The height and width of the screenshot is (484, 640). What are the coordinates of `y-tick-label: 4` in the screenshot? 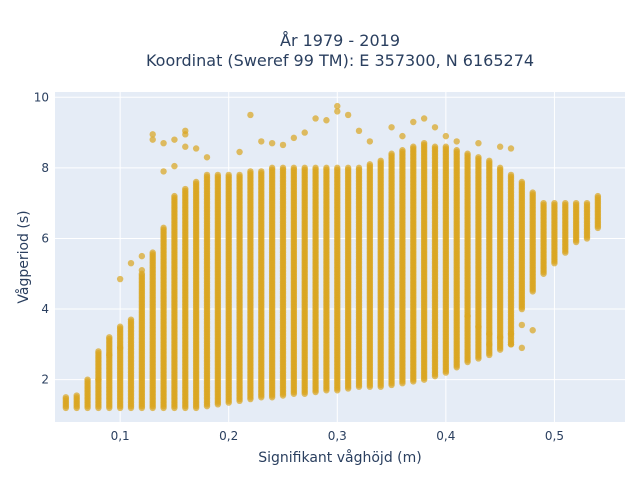 It's located at (45, 309).